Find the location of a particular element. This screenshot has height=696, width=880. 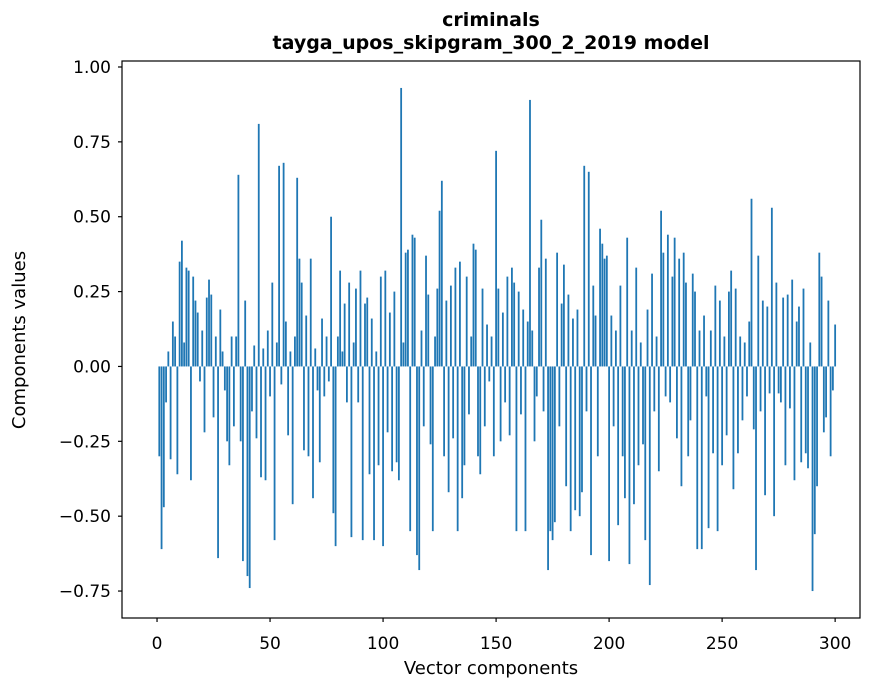

y-tick-label: 0.25 is located at coordinates (92, 293).